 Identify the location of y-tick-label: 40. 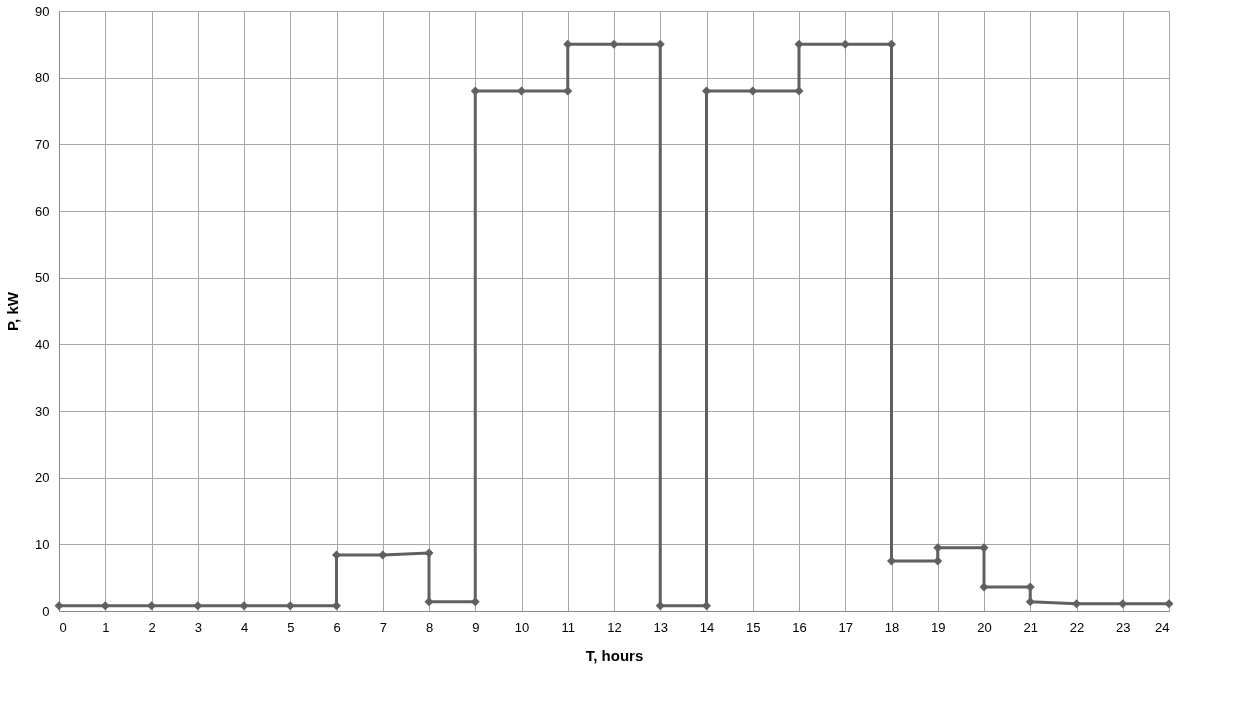
(42, 344).